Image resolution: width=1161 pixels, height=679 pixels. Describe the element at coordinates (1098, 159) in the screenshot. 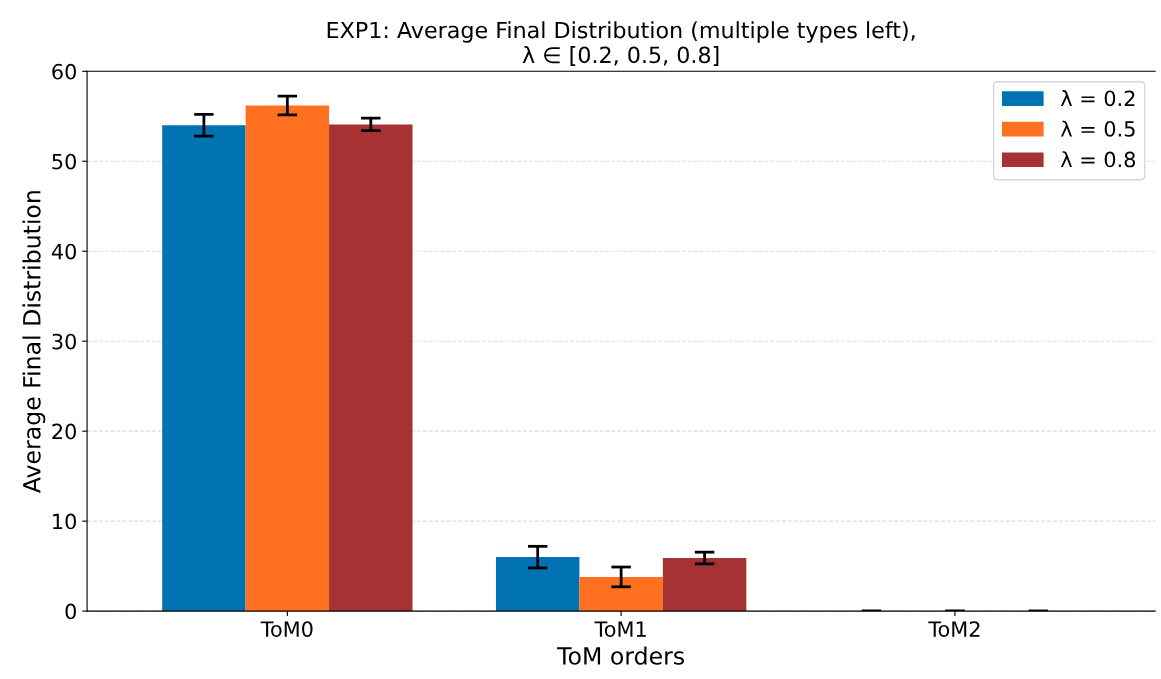

I see `legend-label: λ = 0.8` at that location.